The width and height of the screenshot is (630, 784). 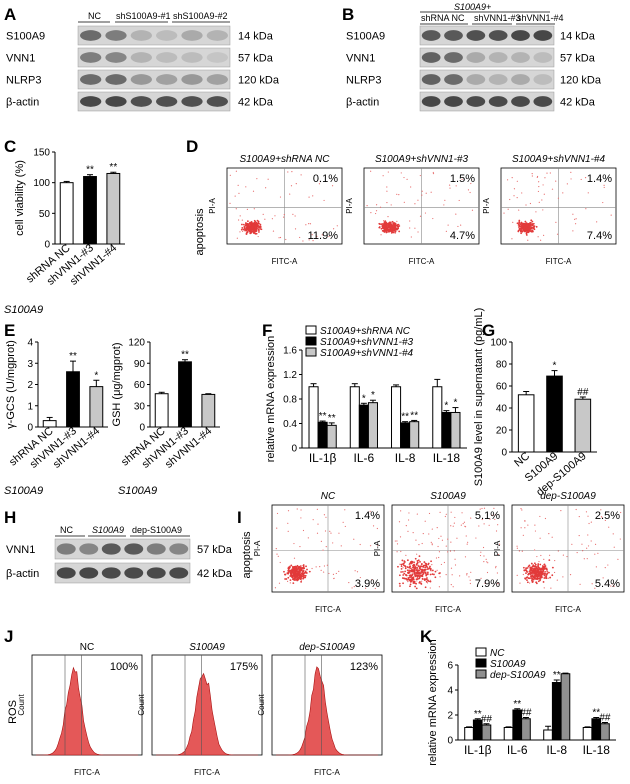 What do you see at coordinates (487, 584) in the screenshot?
I see `quadrant-lr-percent: 7.9%` at bounding box center [487, 584].